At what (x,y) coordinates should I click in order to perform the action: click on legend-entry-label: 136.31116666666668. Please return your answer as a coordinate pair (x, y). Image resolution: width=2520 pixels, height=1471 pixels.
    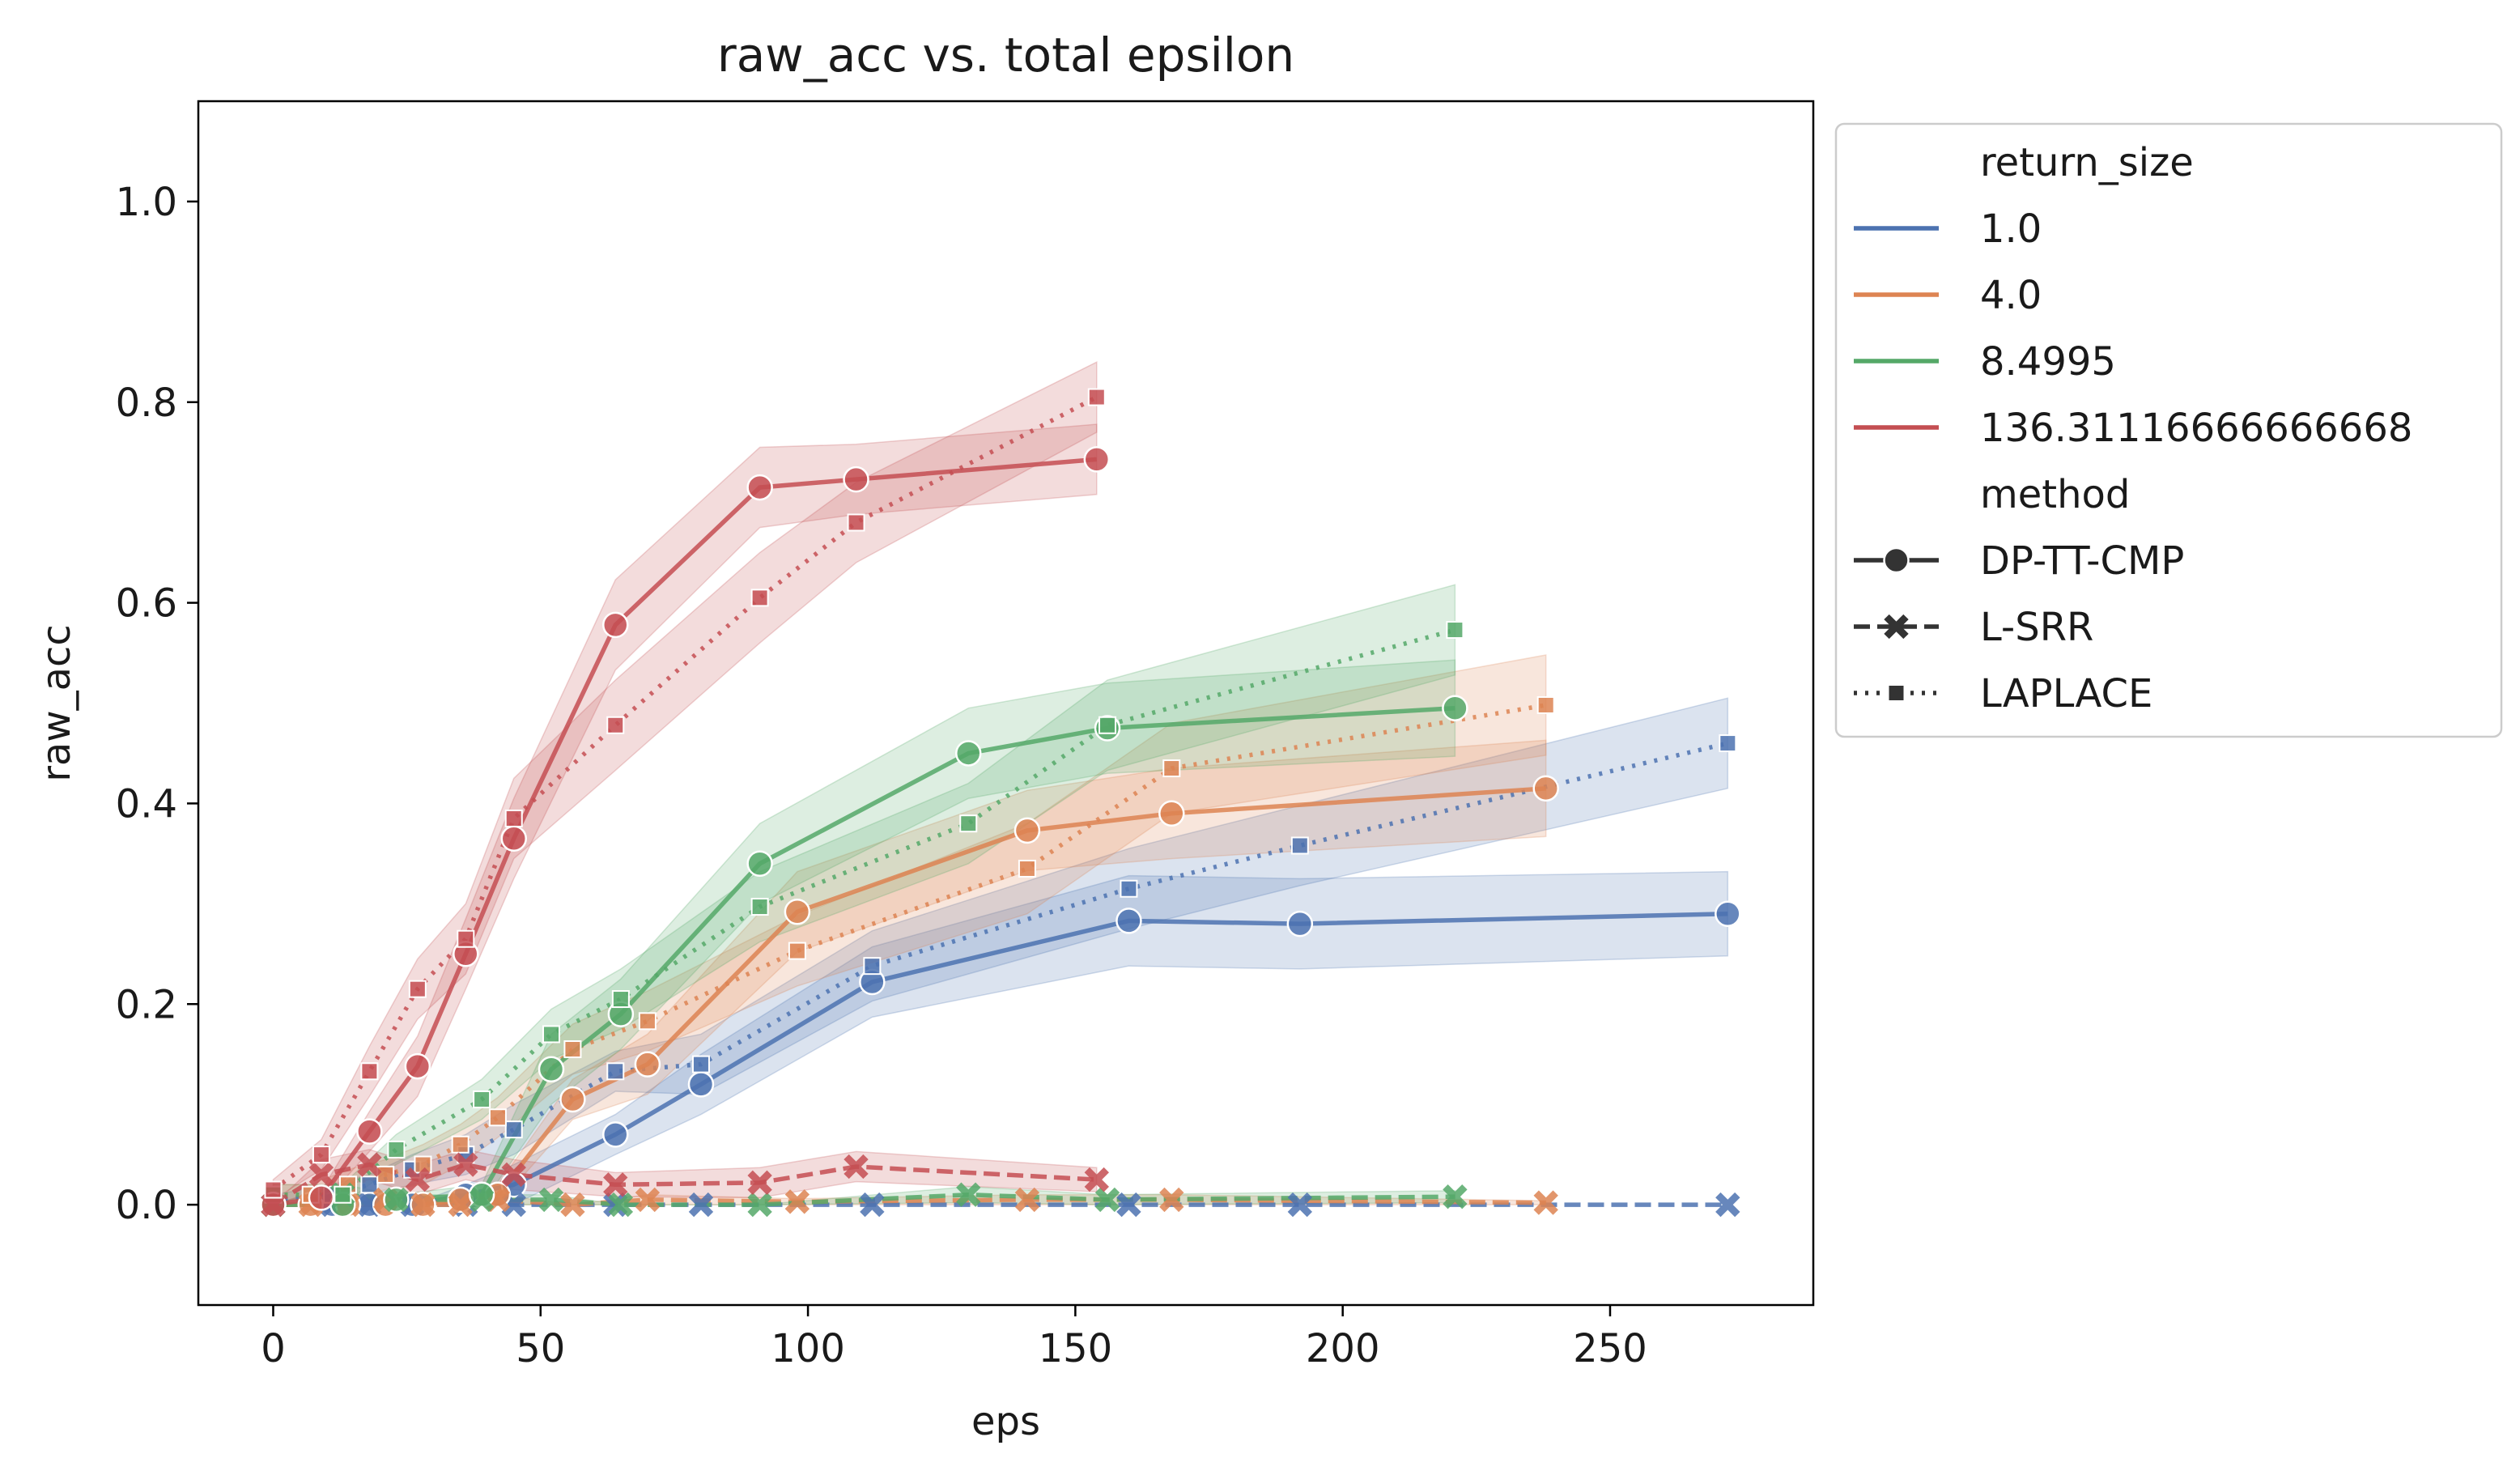
    Looking at the image, I should click on (2196, 428).